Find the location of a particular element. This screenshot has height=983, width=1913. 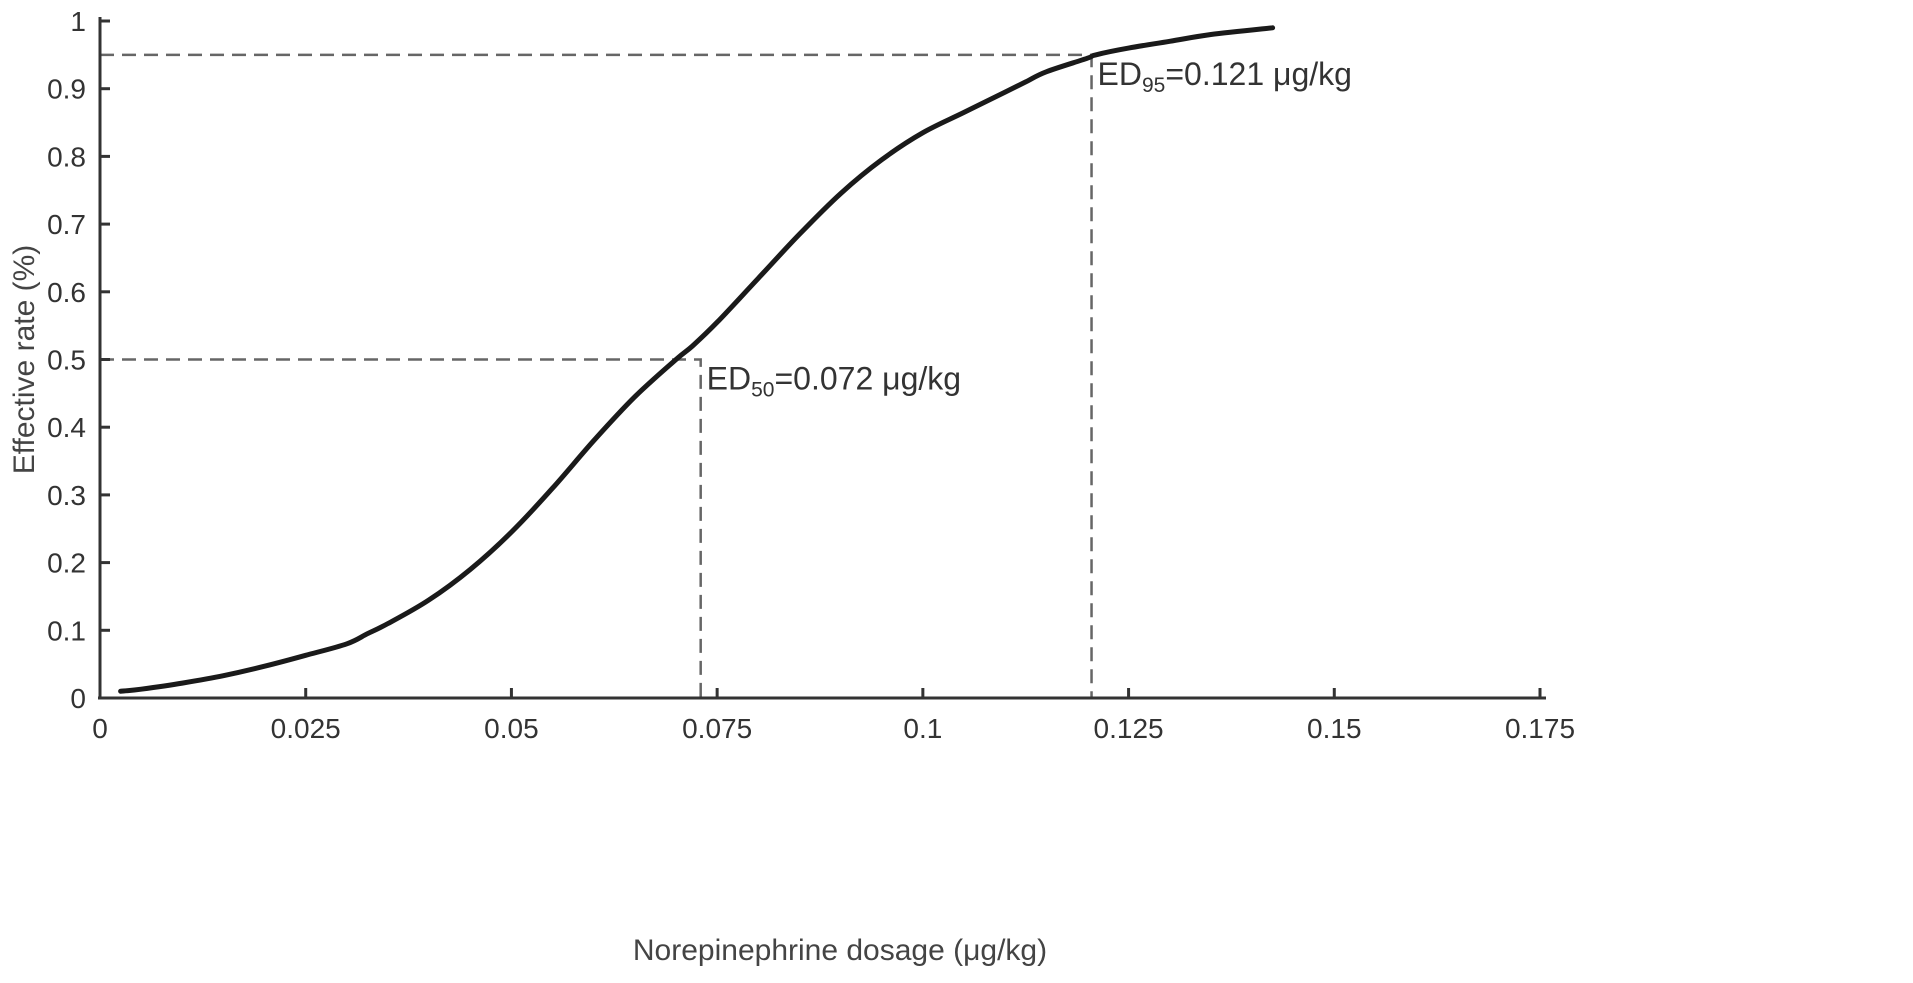

y-tick-label: 0.3 is located at coordinates (66, 495).